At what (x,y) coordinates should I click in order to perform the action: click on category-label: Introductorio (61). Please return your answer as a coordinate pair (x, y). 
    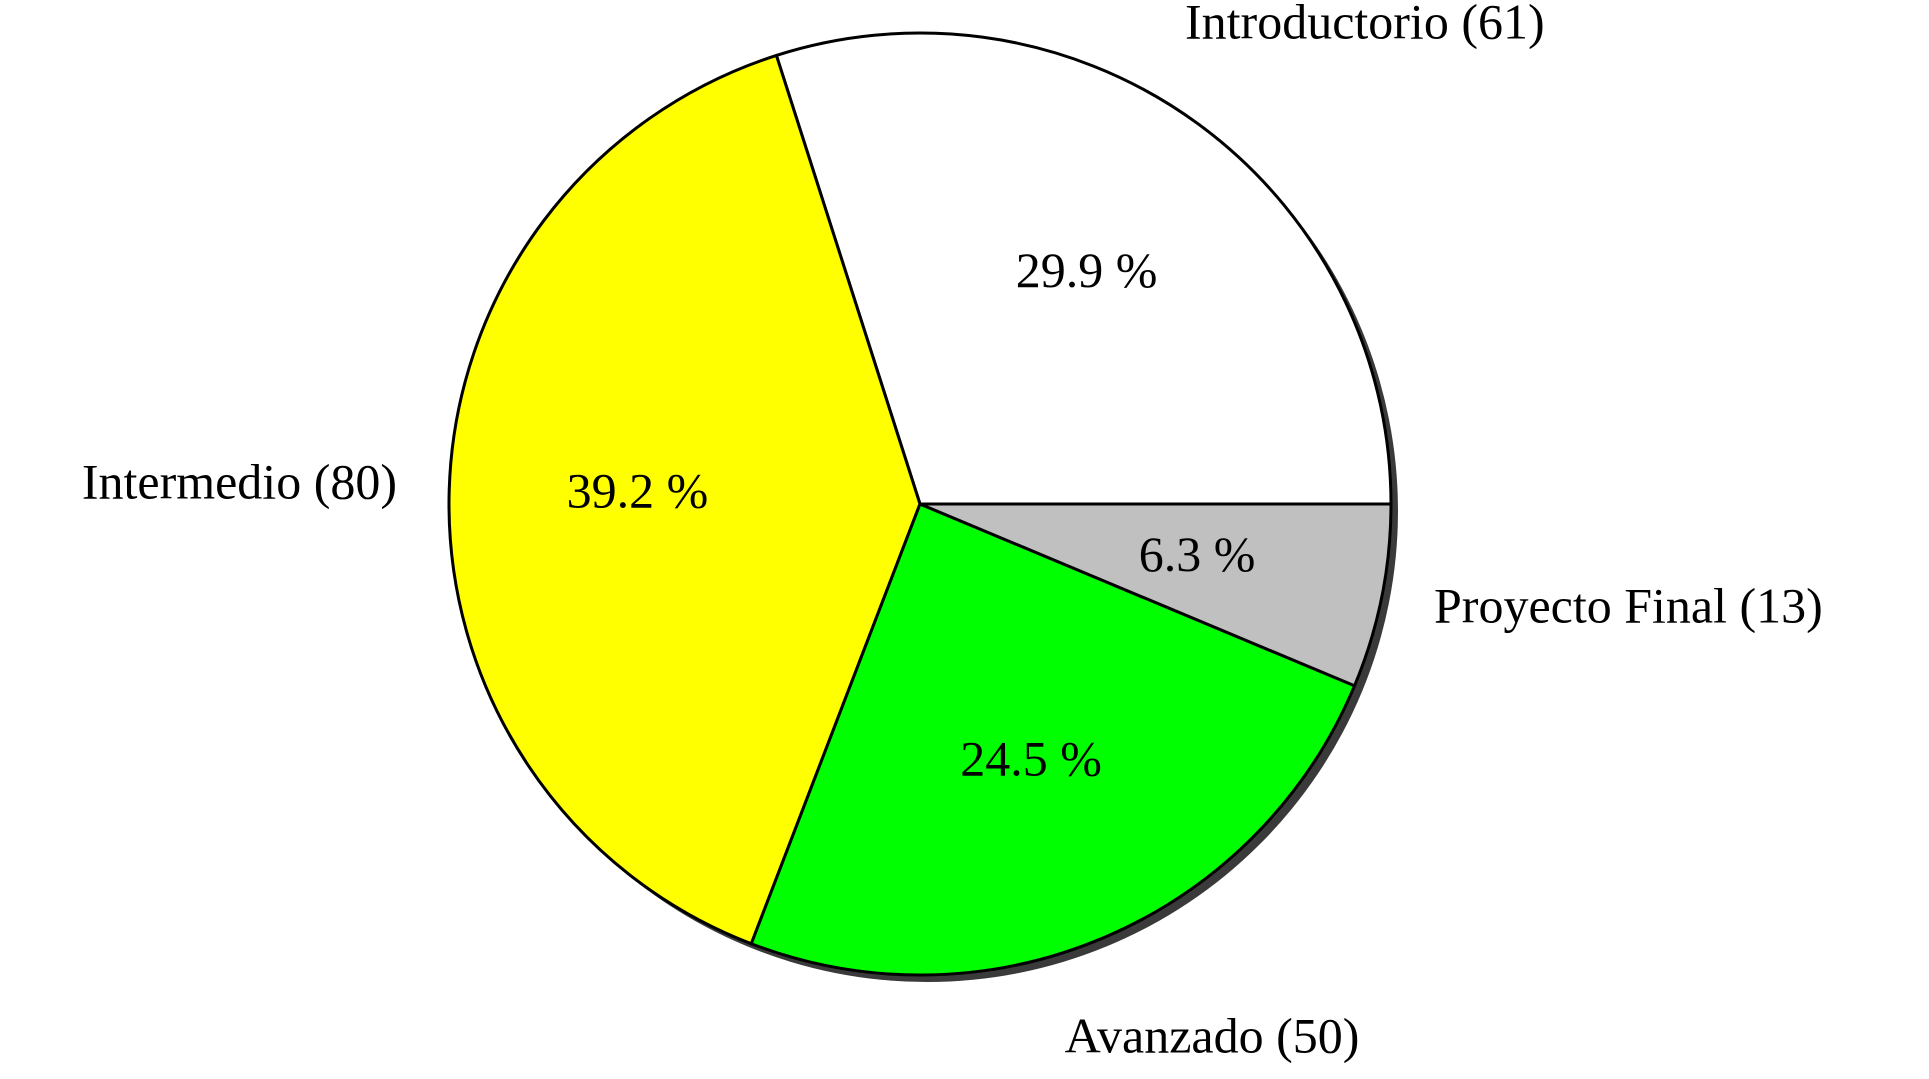
    Looking at the image, I should click on (1365, 24).